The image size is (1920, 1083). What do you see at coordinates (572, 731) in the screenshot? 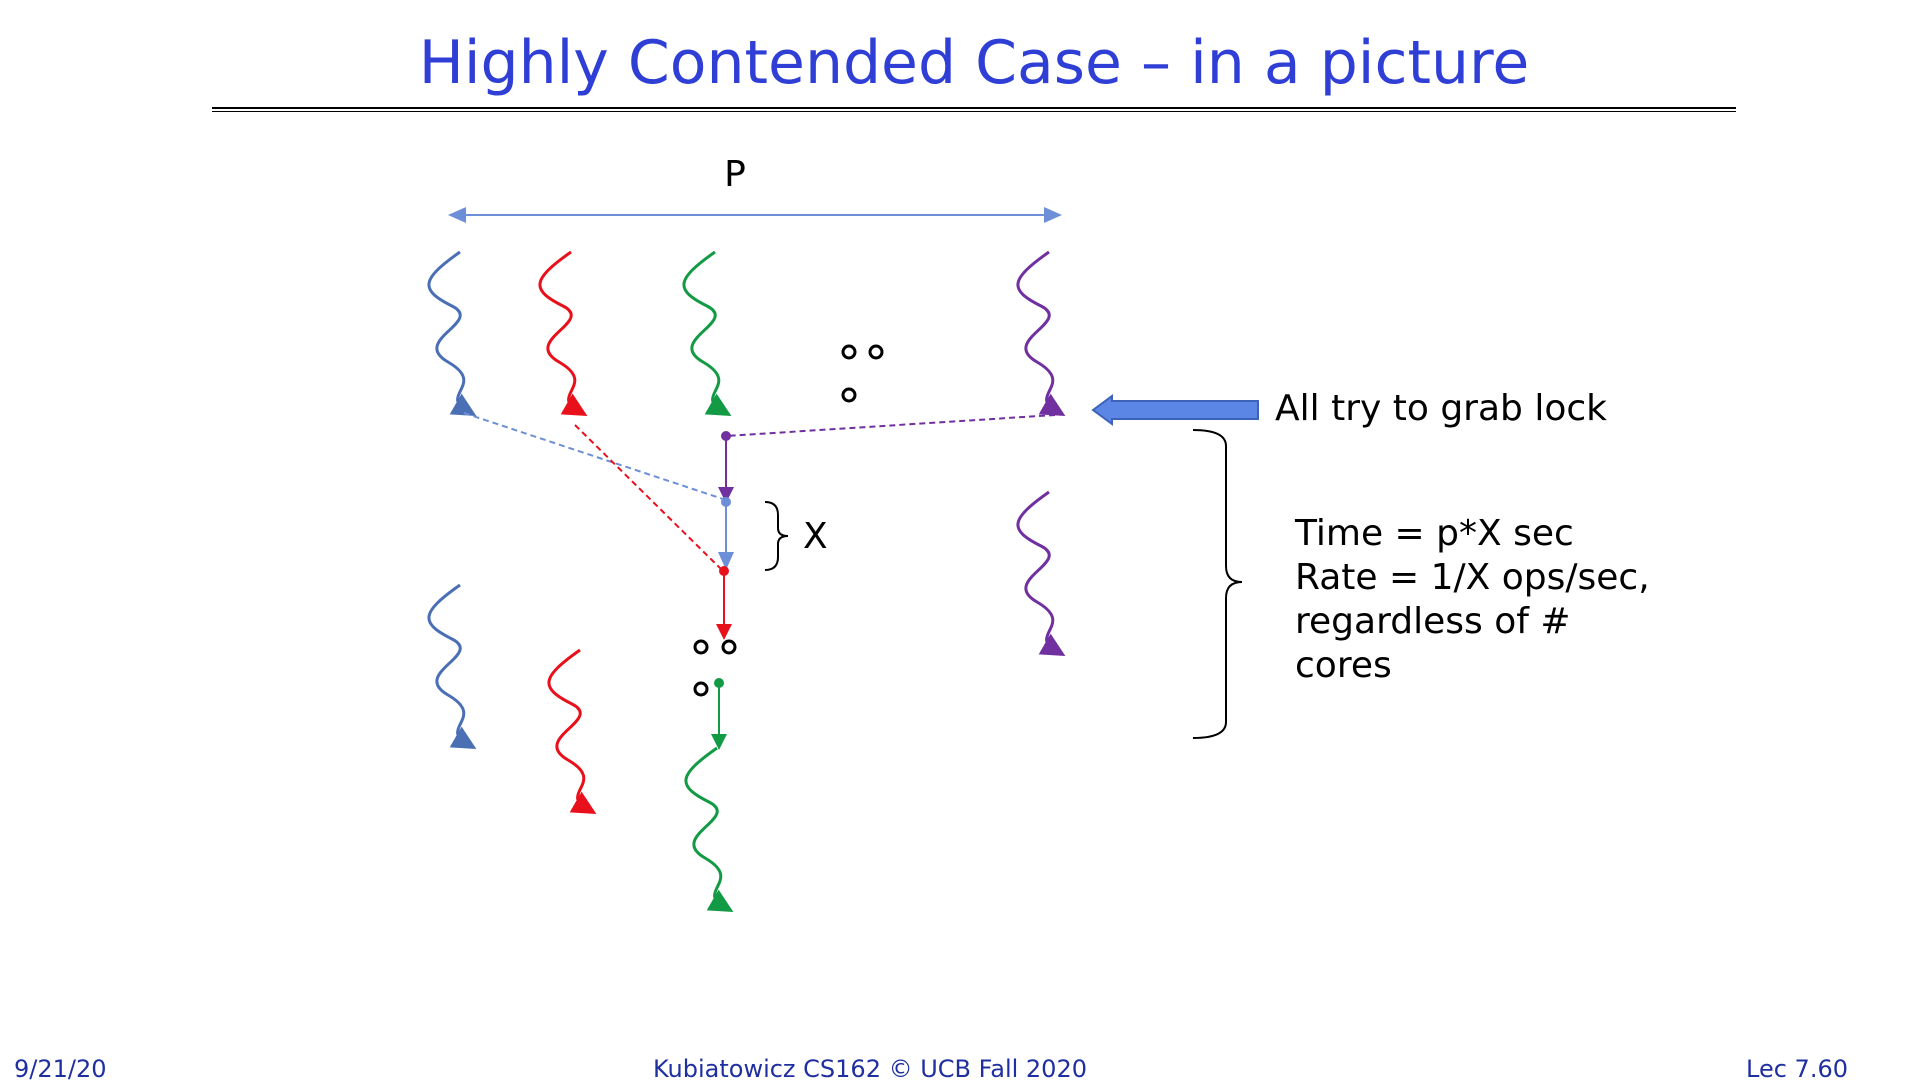
I see `thread-red-bottom` at bounding box center [572, 731].